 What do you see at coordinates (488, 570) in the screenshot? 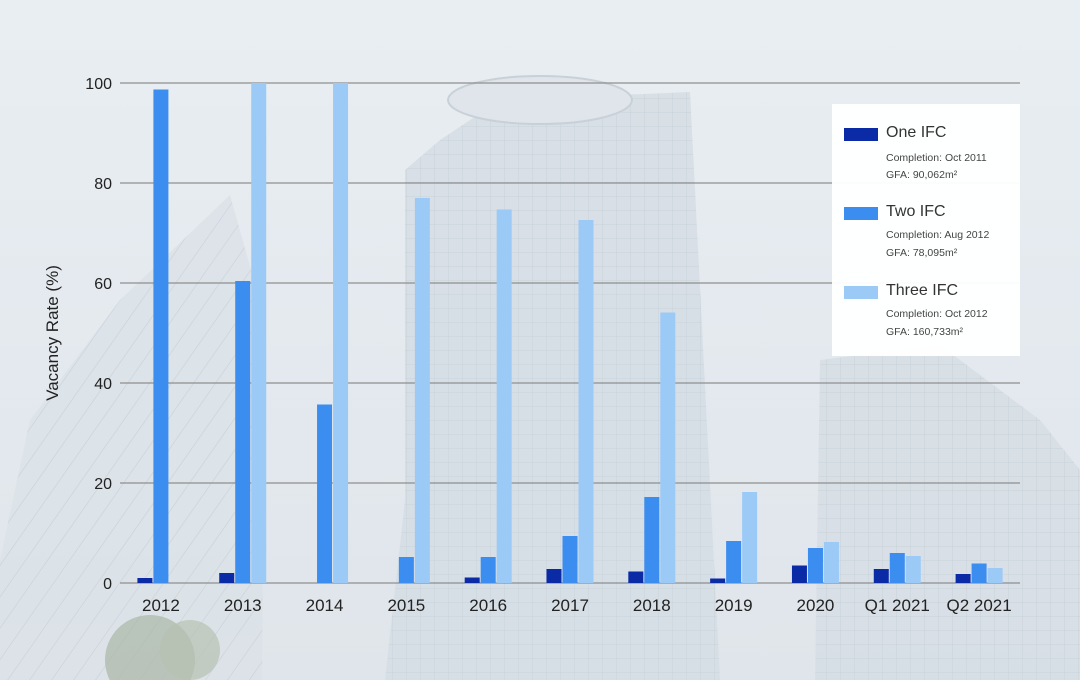
I see `bar-two-ifc-2016` at bounding box center [488, 570].